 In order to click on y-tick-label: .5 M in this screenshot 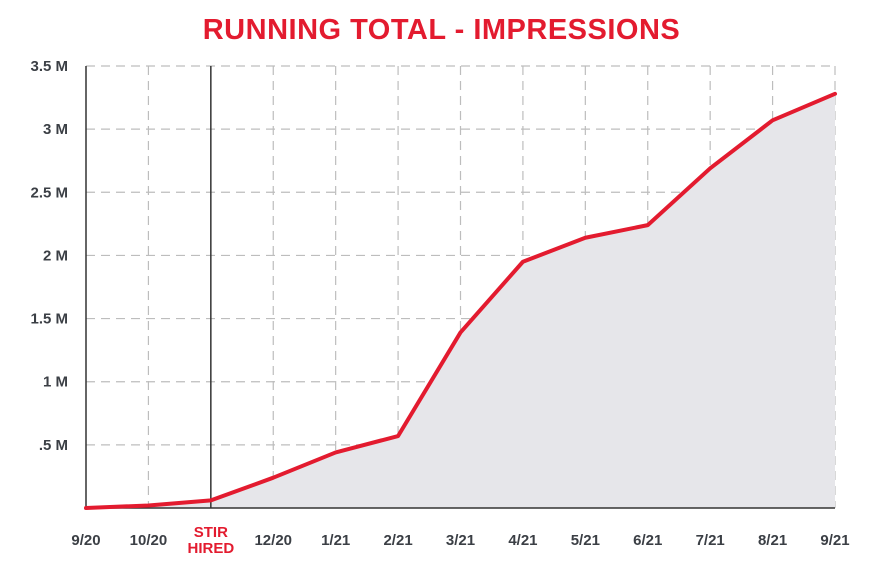, I will do `click(53, 445)`.